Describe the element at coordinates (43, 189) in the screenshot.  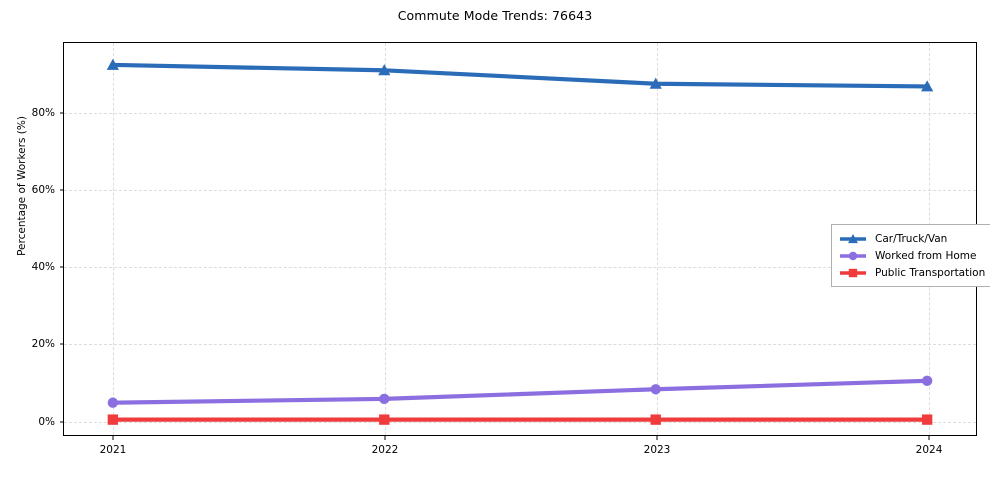
I see `y-tick-label: 60%` at that location.